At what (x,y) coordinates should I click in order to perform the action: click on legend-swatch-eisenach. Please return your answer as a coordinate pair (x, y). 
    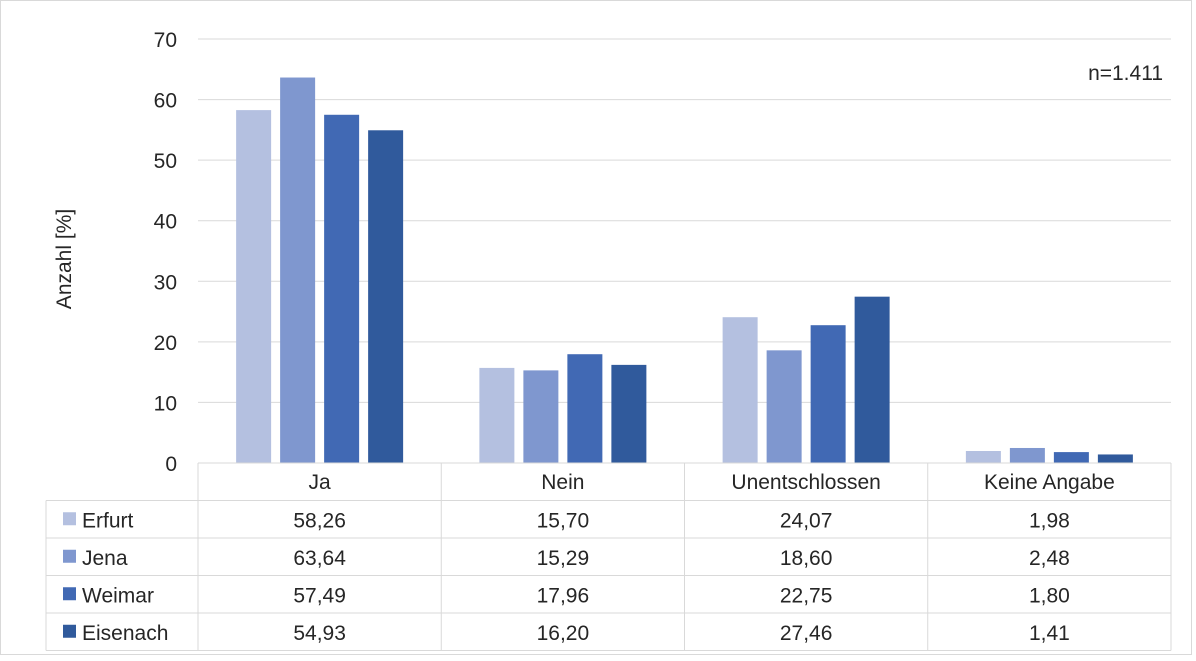
    Looking at the image, I should click on (69, 631).